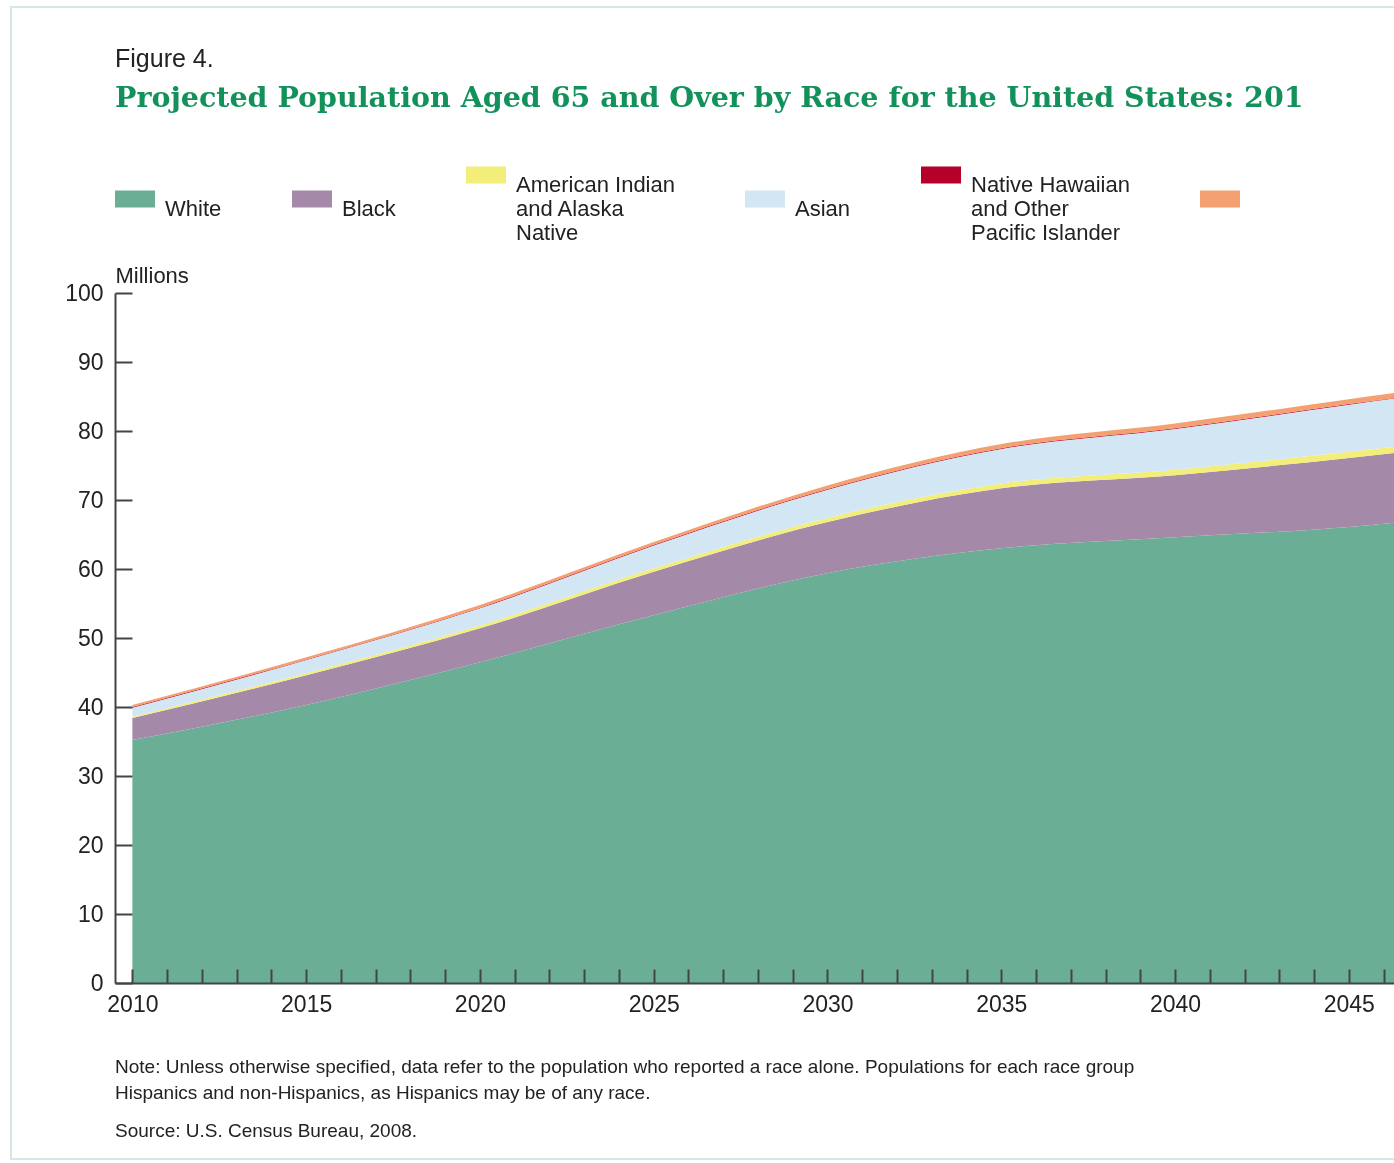 This screenshot has height=1163, width=1394. Describe the element at coordinates (90, 913) in the screenshot. I see `y-tick-label: 10` at that location.